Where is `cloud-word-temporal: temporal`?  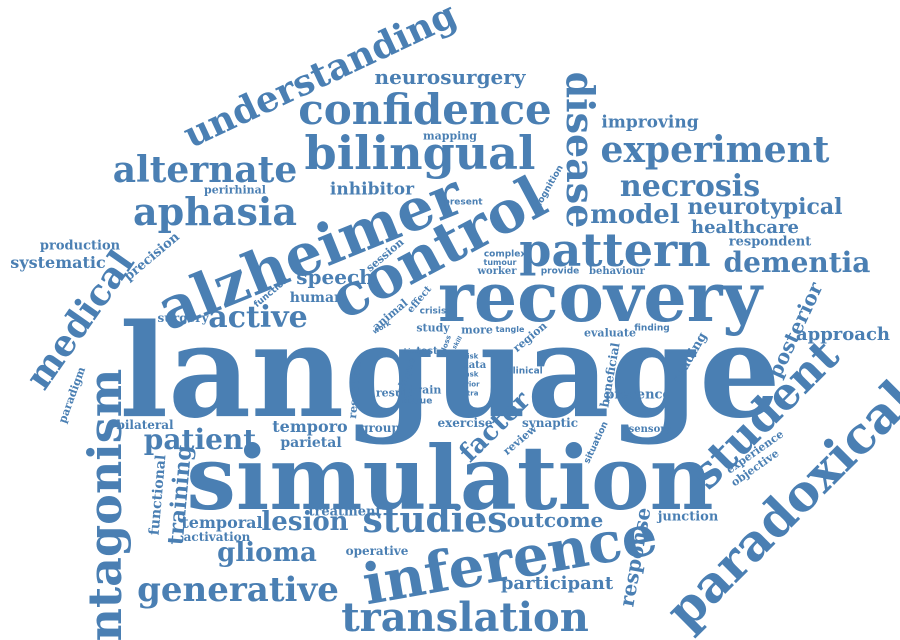
cloud-word-temporal: temporal is located at coordinates (221, 523).